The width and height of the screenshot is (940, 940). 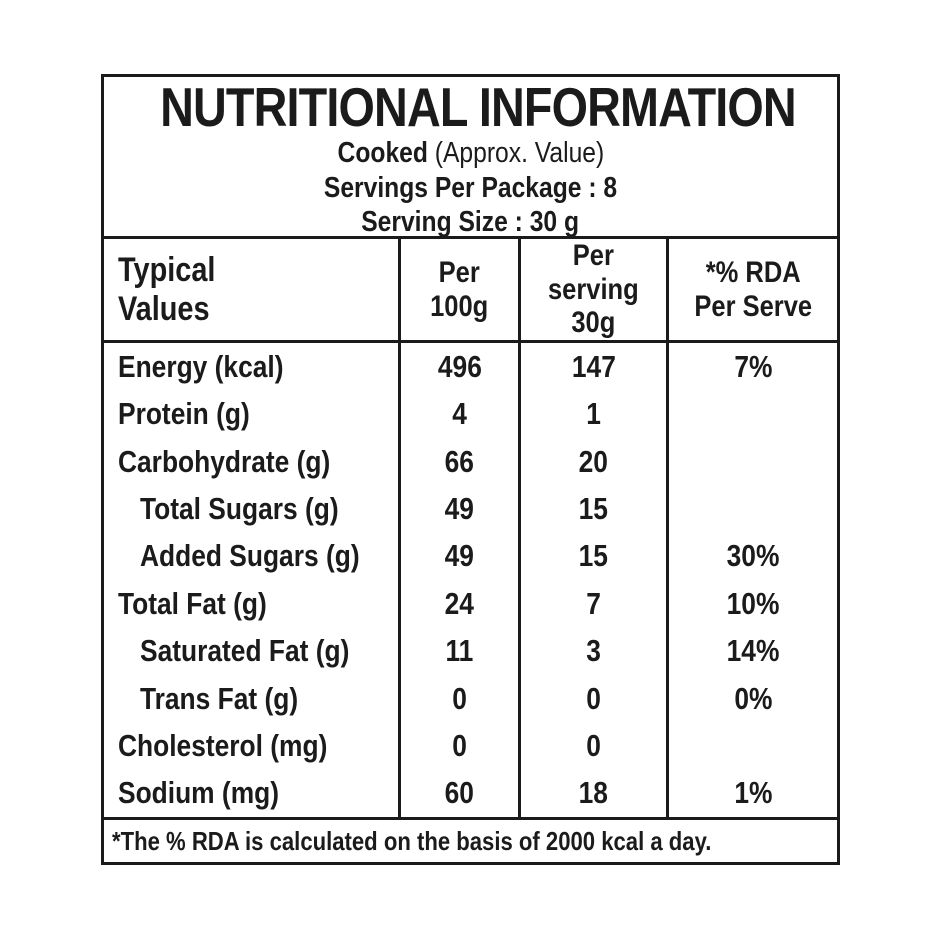 I want to click on column-header-per-serving: Per serving 30g, so click(x=592, y=289).